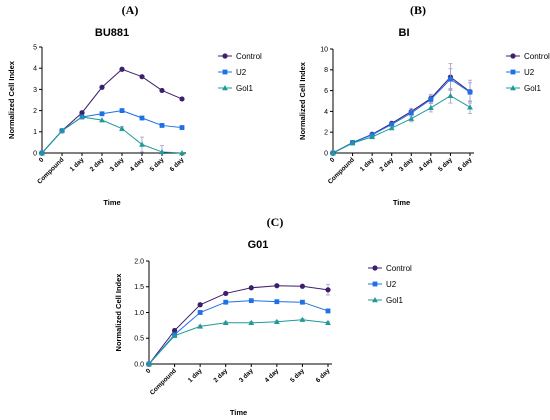  What do you see at coordinates (35, 132) in the screenshot?
I see `y-tick-label: 1` at bounding box center [35, 132].